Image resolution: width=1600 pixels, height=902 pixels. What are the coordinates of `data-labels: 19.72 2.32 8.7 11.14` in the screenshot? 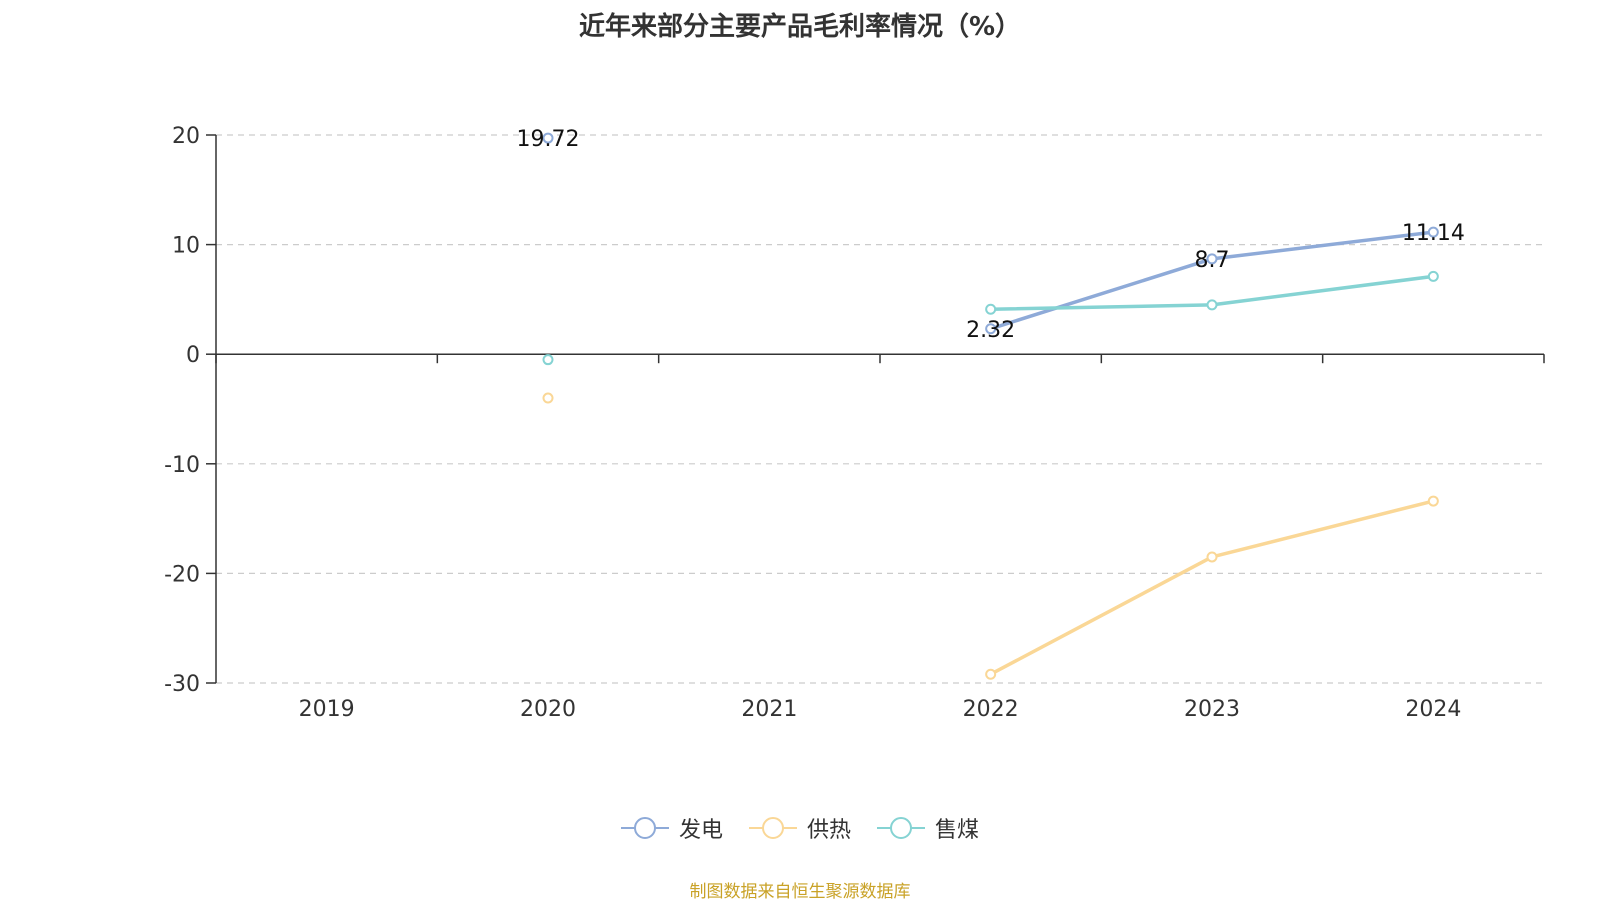 It's located at (991, 235).